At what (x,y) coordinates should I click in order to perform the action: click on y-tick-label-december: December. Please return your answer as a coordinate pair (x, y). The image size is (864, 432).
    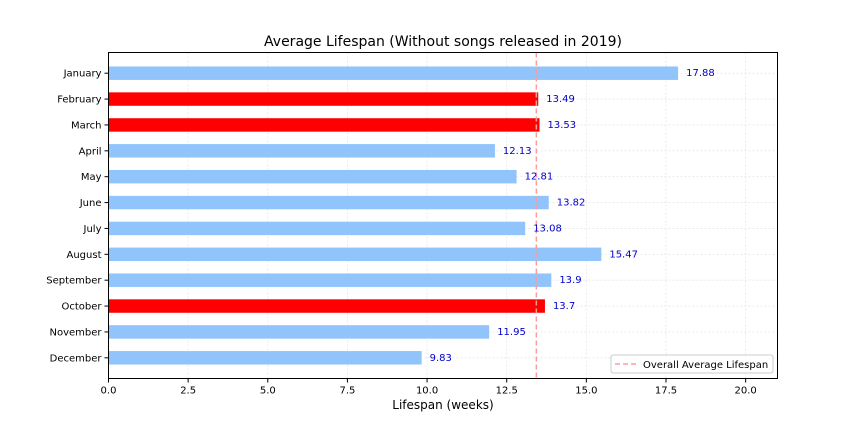
    Looking at the image, I should click on (76, 358).